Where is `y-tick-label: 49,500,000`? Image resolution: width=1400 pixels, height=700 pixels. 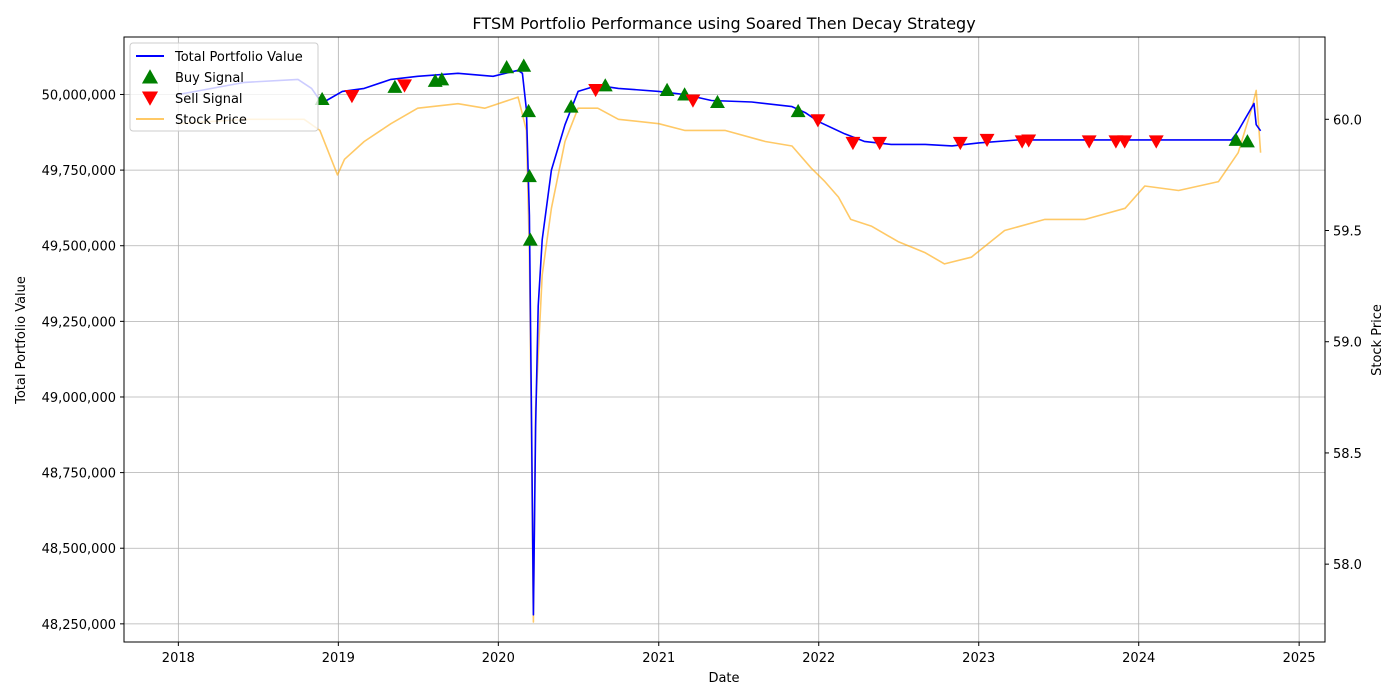
y-tick-label: 49,500,000 is located at coordinates (79, 247).